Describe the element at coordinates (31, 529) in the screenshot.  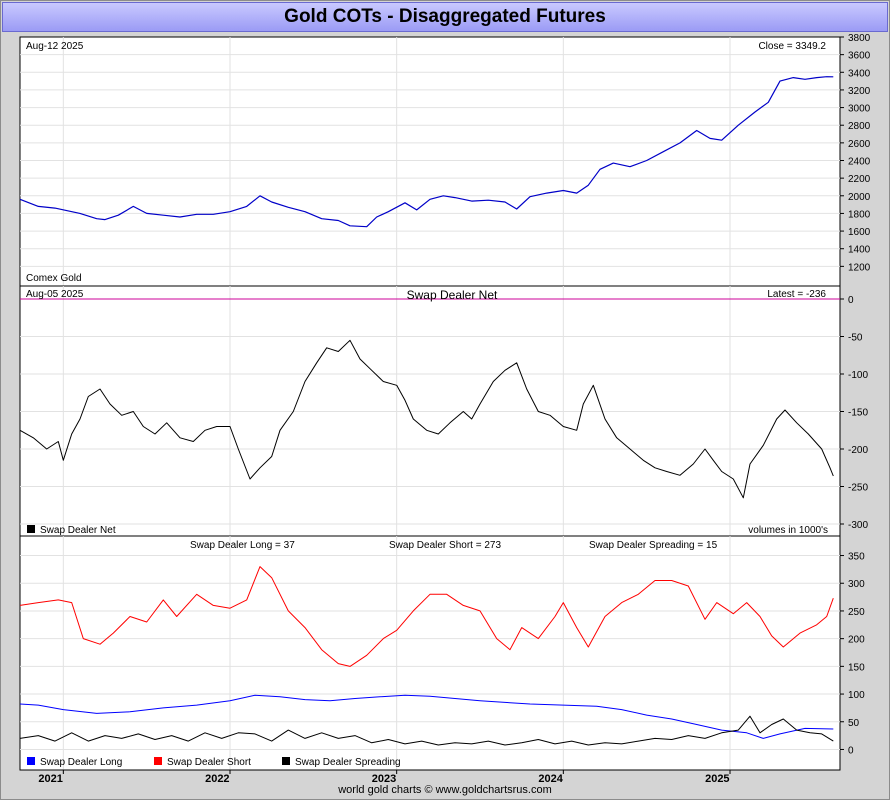
I see `net-legend-swatch` at that location.